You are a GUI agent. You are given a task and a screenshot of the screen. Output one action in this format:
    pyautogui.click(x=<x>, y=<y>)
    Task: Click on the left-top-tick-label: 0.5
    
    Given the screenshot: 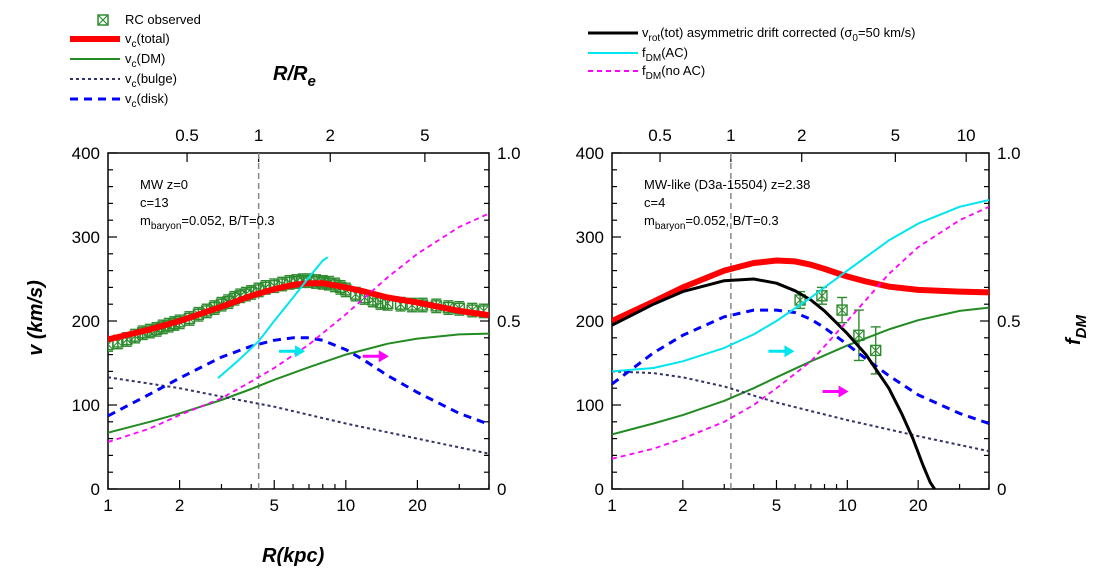 What is the action you would take?
    pyautogui.click(x=187, y=135)
    